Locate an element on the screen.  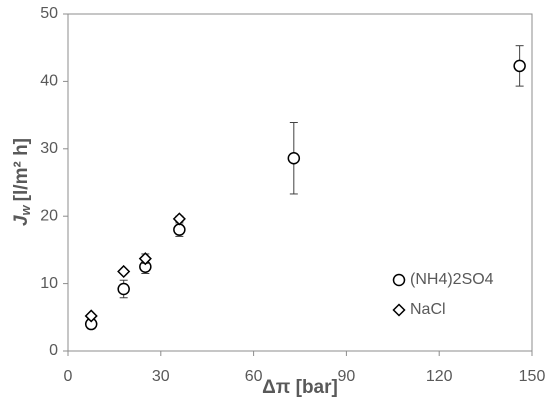
y-label-subscript: w is located at coordinates (25, 209).